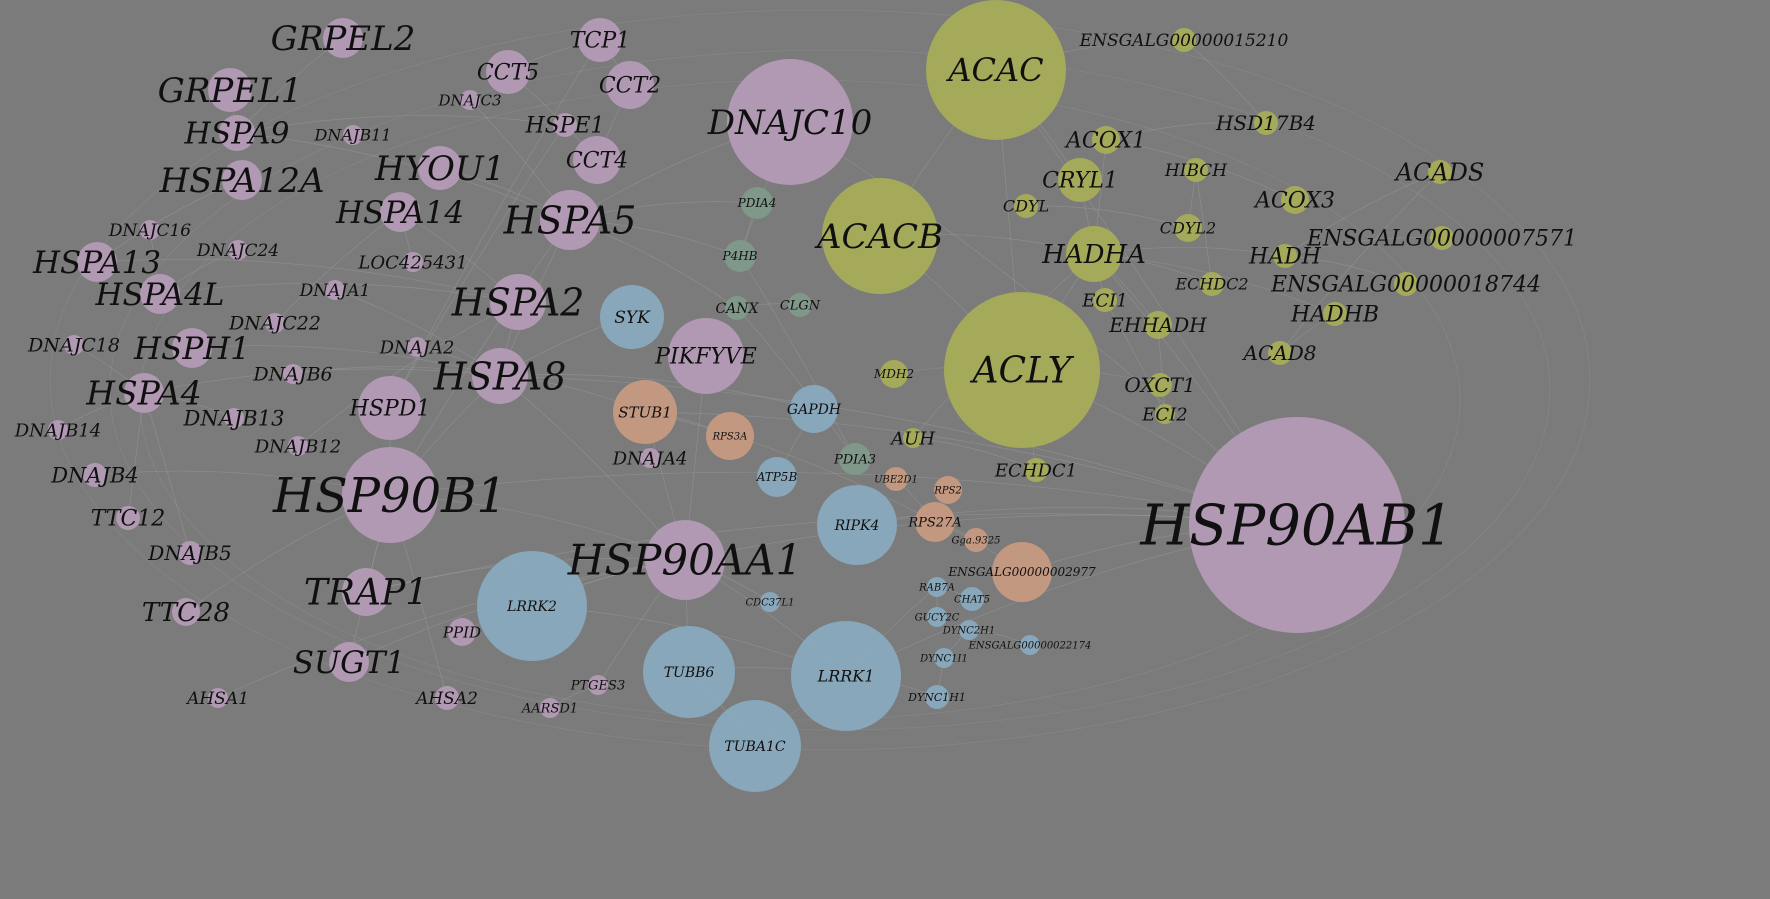 The height and width of the screenshot is (899, 1770). Describe the element at coordinates (390, 495) in the screenshot. I see `node-hsp90b1` at that location.